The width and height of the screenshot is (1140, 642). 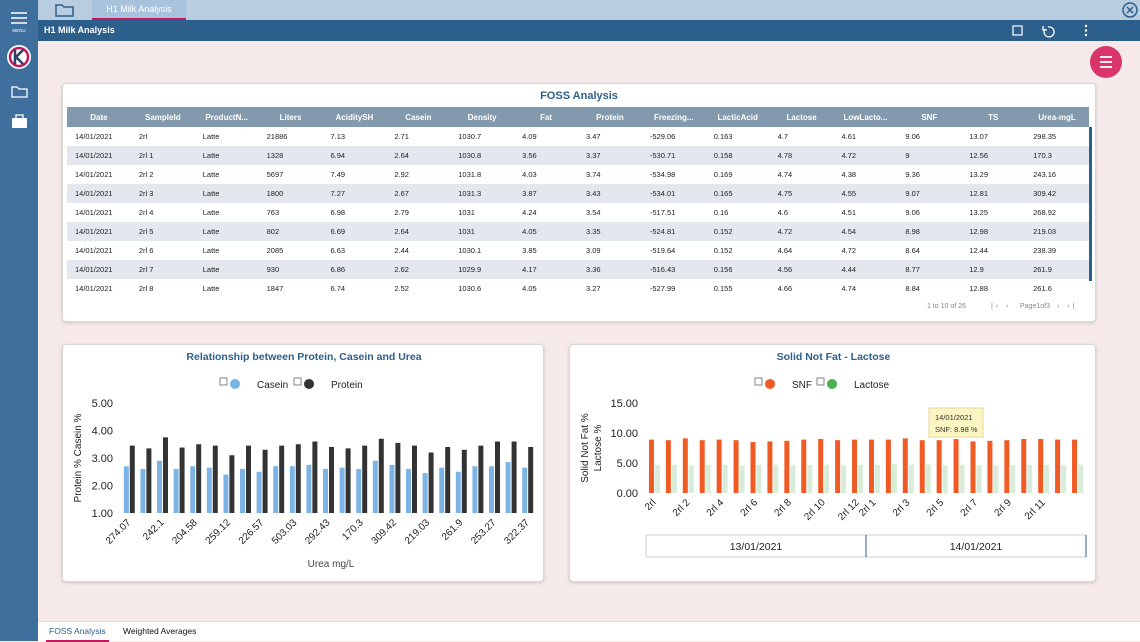 What do you see at coordinates (99, 117) in the screenshot?
I see `column-header: Date` at bounding box center [99, 117].